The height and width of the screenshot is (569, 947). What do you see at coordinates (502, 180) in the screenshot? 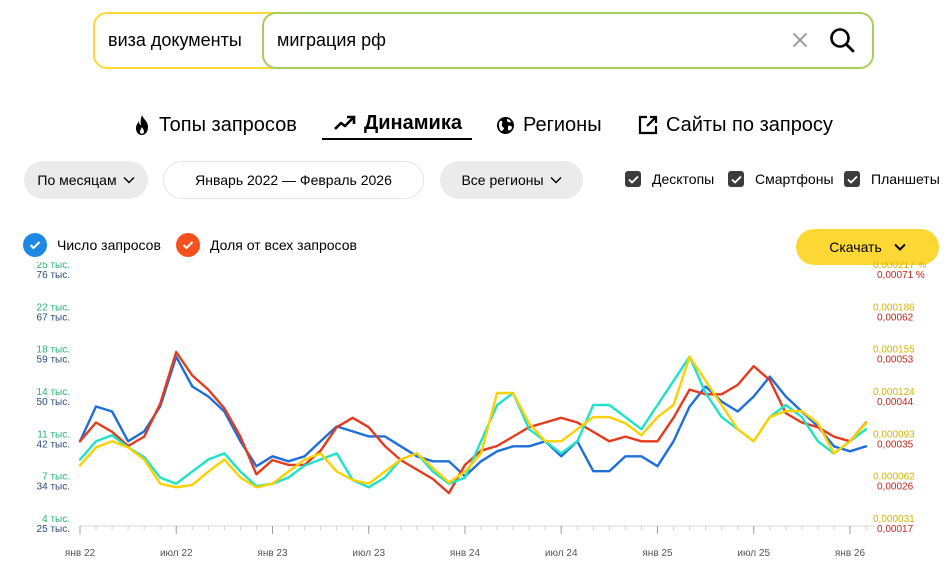
I see `regions-label: Все регионы` at bounding box center [502, 180].